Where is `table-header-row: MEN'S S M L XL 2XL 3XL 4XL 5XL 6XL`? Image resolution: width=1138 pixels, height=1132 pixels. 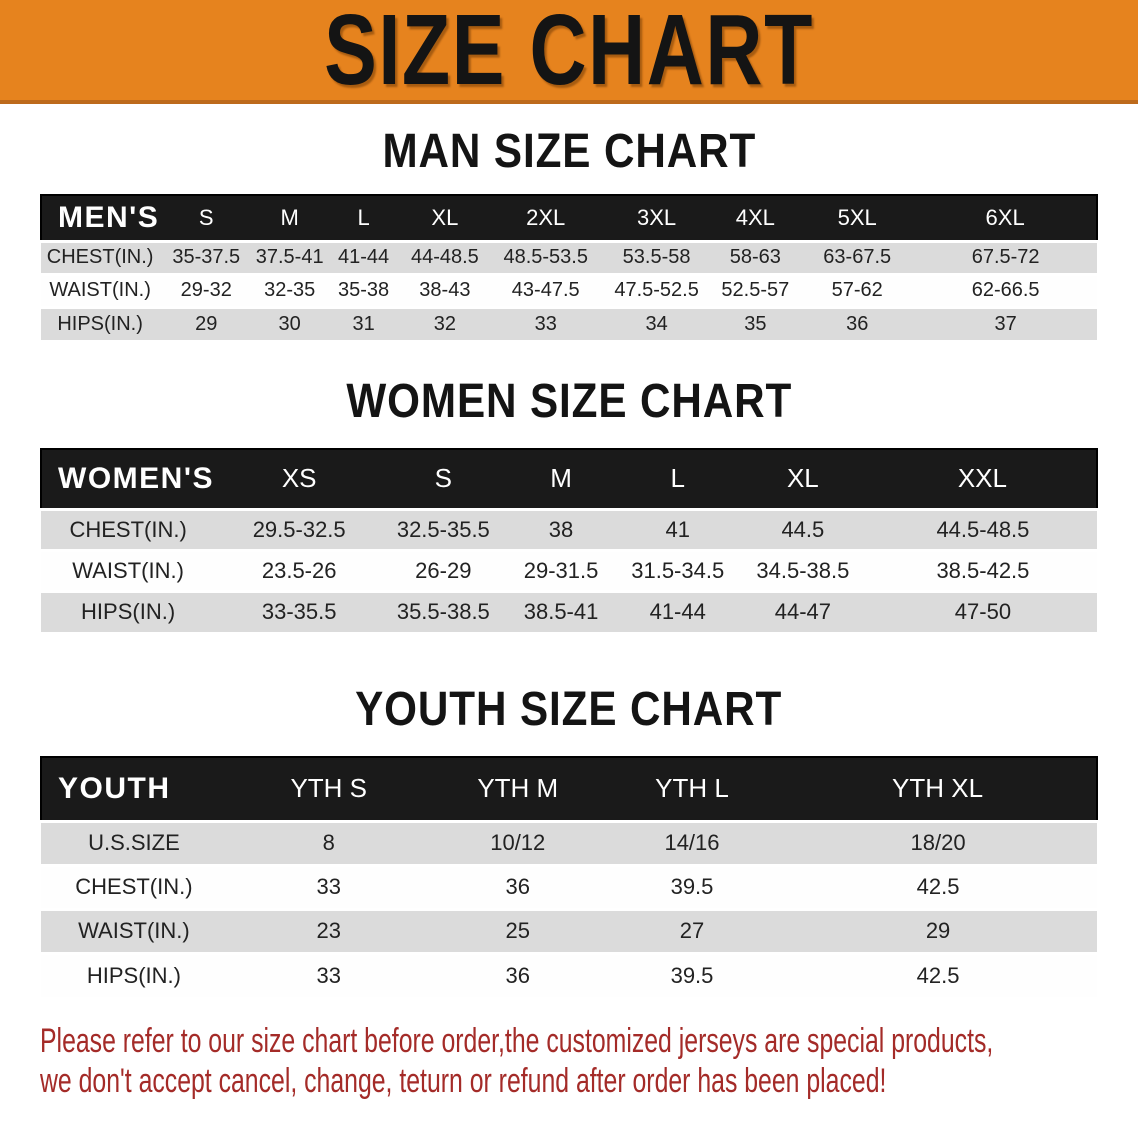
table-header-row: MEN'S S M L XL 2XL 3XL 4XL 5XL 6XL is located at coordinates (568, 218).